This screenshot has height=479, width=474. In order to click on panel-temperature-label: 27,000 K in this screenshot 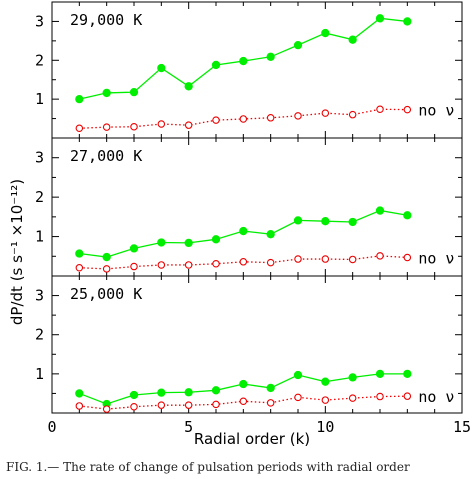, I will do `click(106, 156)`.